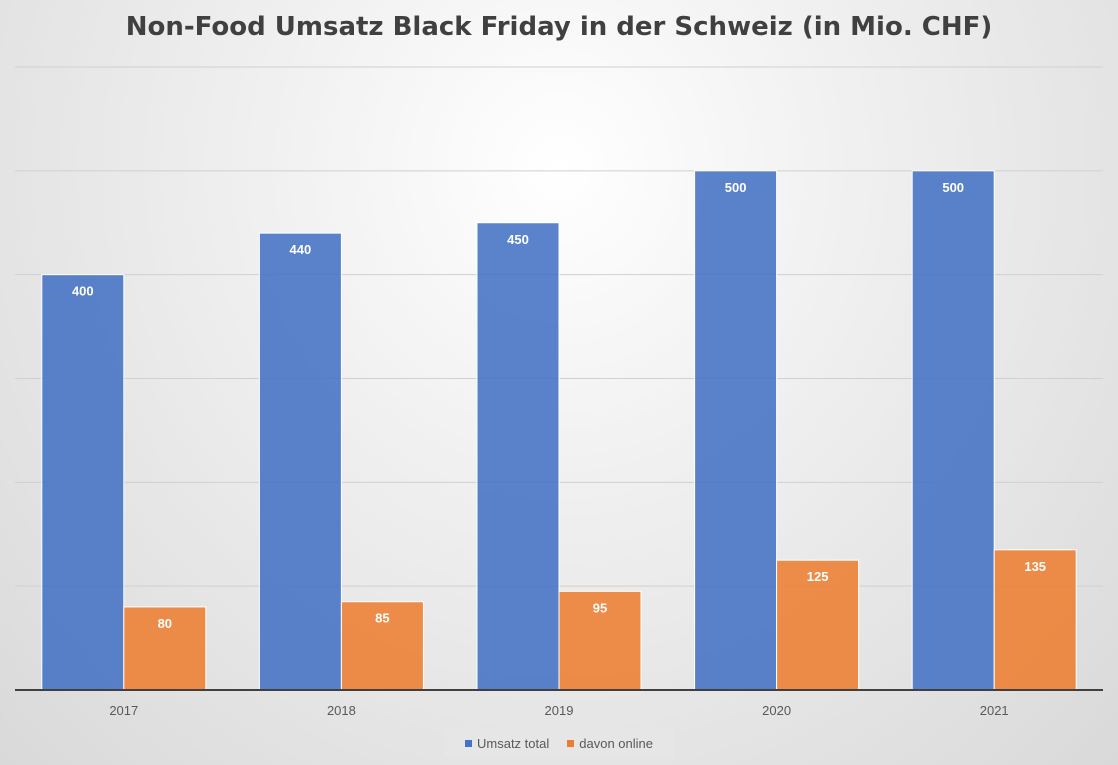  What do you see at coordinates (559, 743) in the screenshot?
I see `legend: Umsatz total davon online` at bounding box center [559, 743].